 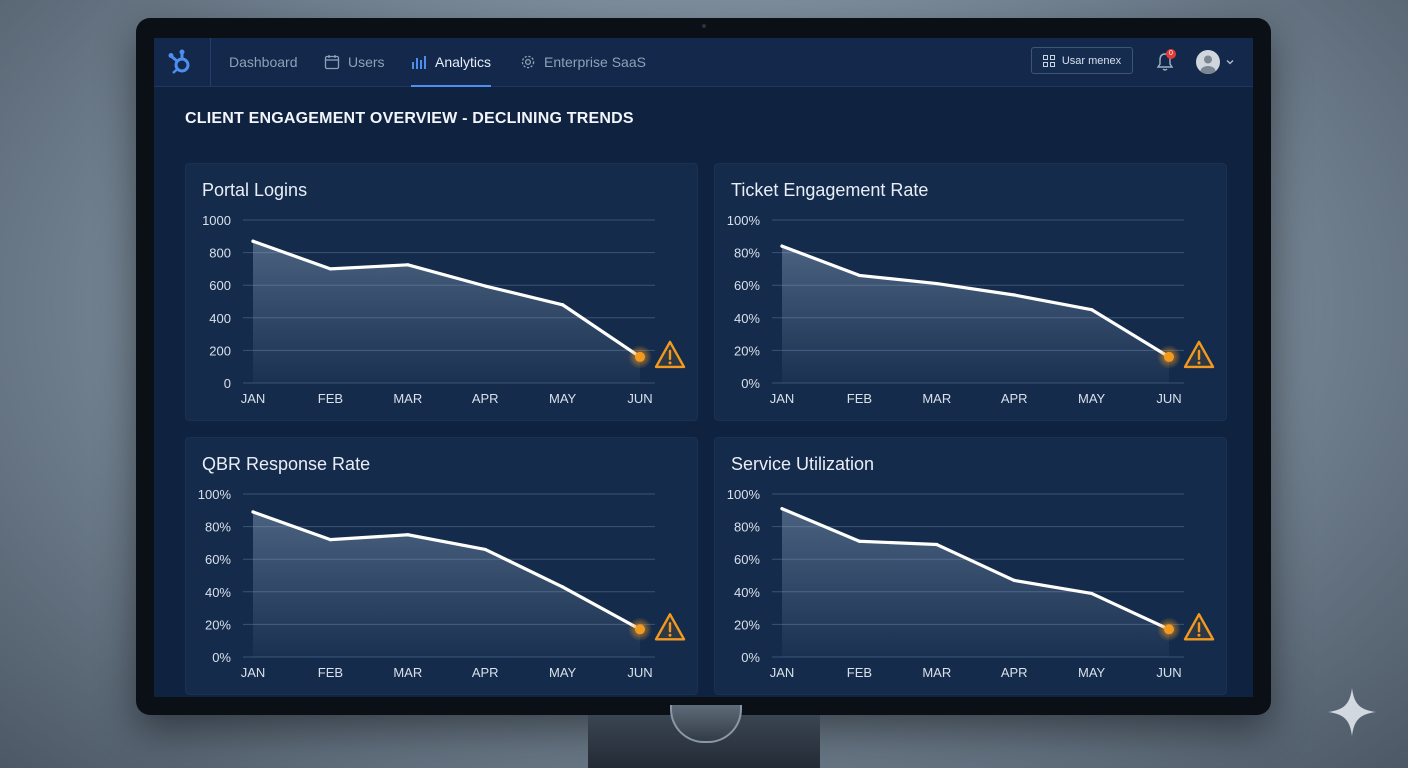 I want to click on y-tick-label: 800, so click(x=220, y=253).